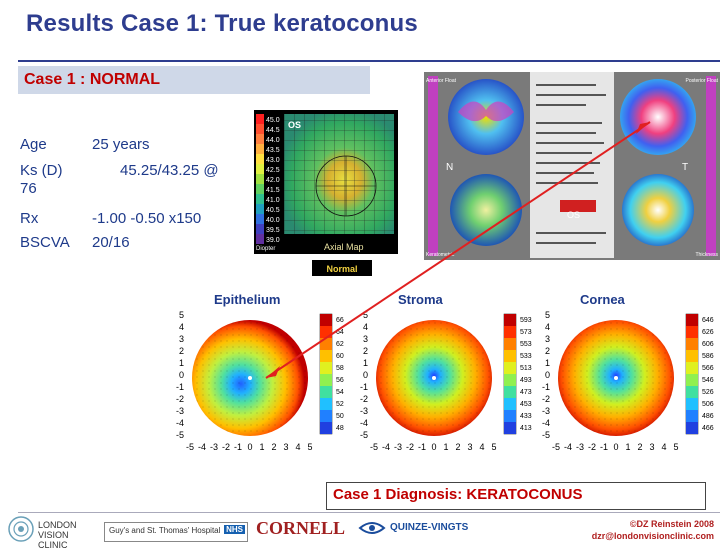 This screenshot has height=550, width=728. I want to click on orbscan-temporal-label: T, so click(685, 167).